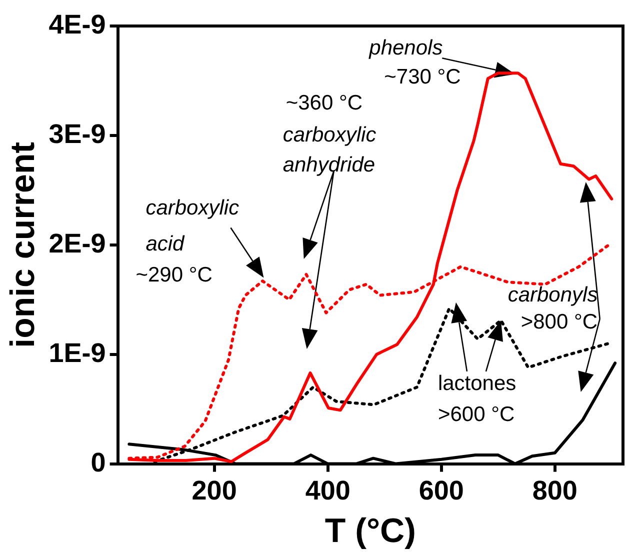  Describe the element at coordinates (23, 245) in the screenshot. I see `y-axis-title: ionic current` at that location.